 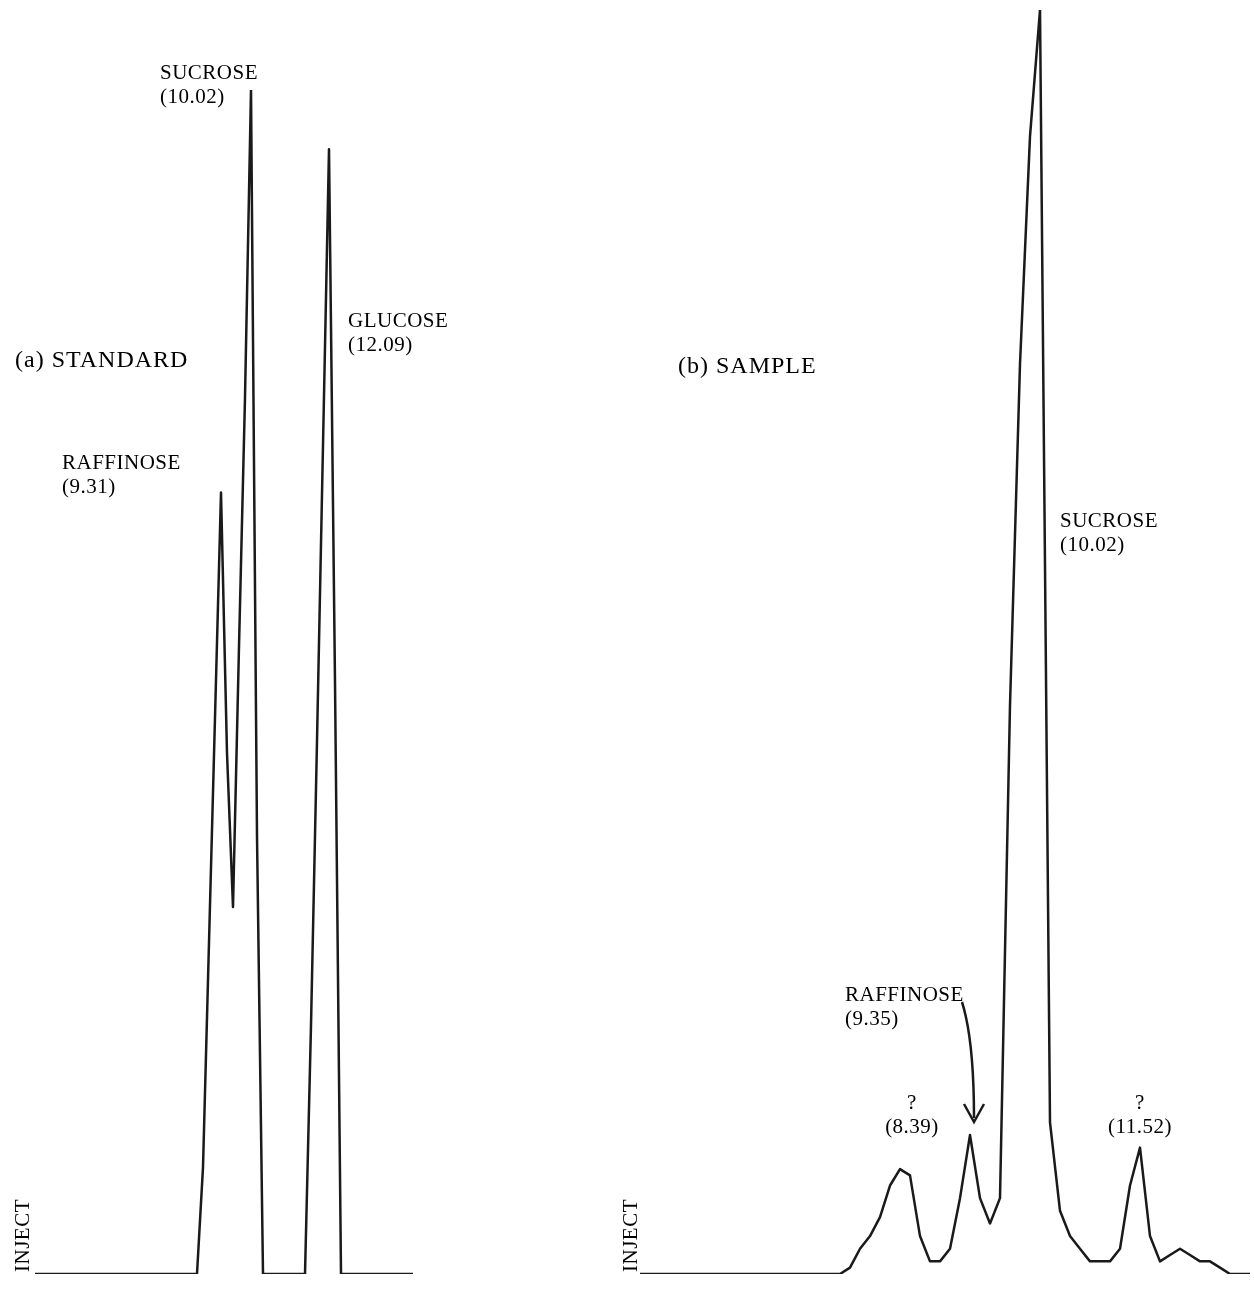 What do you see at coordinates (102, 359) in the screenshot?
I see `text: (a) STANDARD` at bounding box center [102, 359].